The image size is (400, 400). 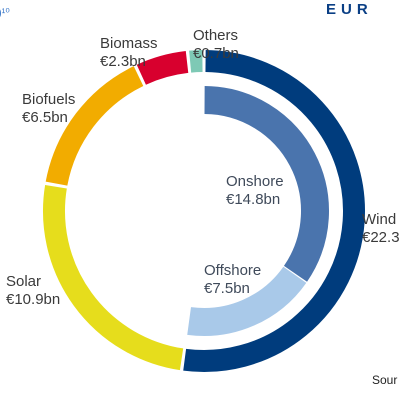 What do you see at coordinates (384, 380) in the screenshot?
I see `source-note: Sour` at bounding box center [384, 380].